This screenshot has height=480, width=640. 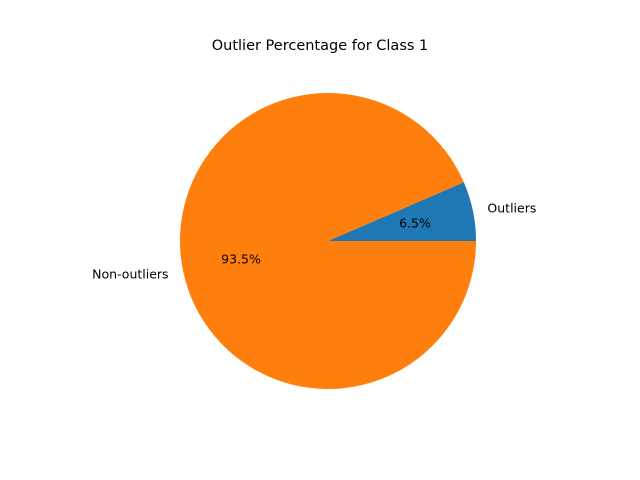 I want to click on slice-percent-label: 6.5%, so click(x=415, y=222).